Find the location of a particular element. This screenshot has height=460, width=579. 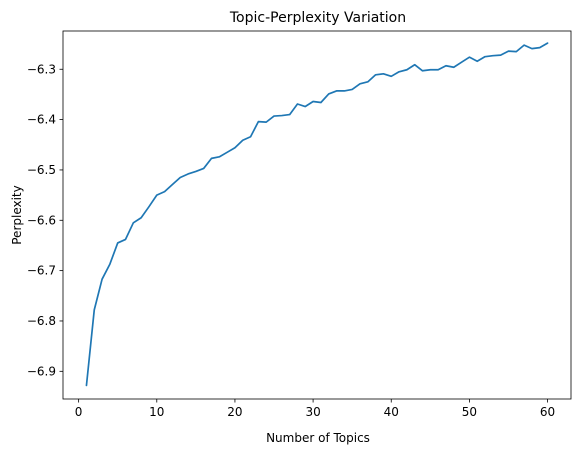

x-tick-label: 20 is located at coordinates (234, 412).